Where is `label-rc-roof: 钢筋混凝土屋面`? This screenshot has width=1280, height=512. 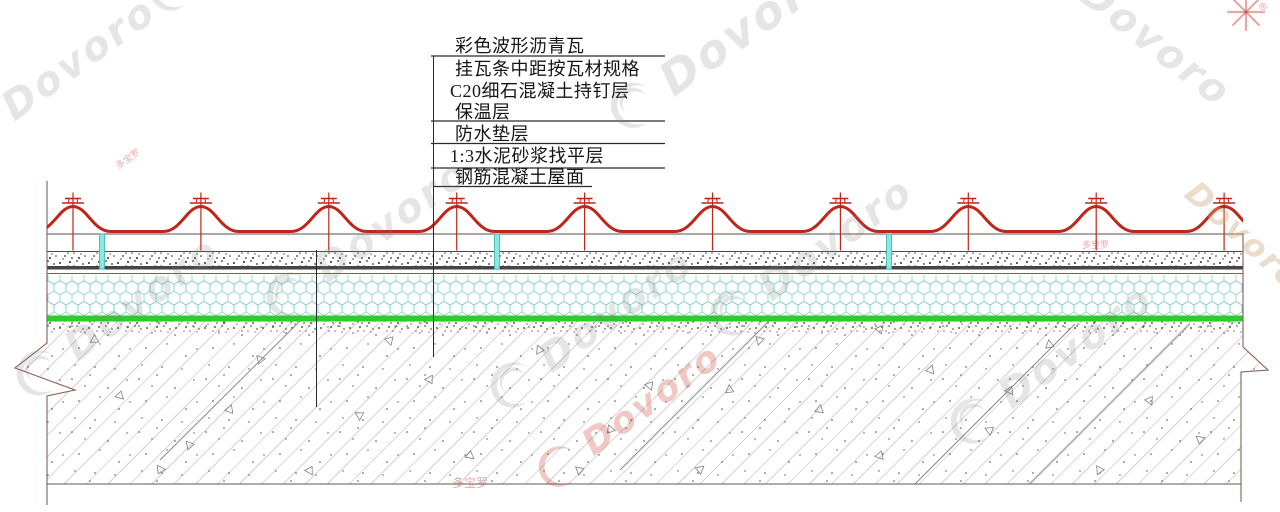 label-rc-roof: 钢筋混凝土屋面 is located at coordinates (520, 177).